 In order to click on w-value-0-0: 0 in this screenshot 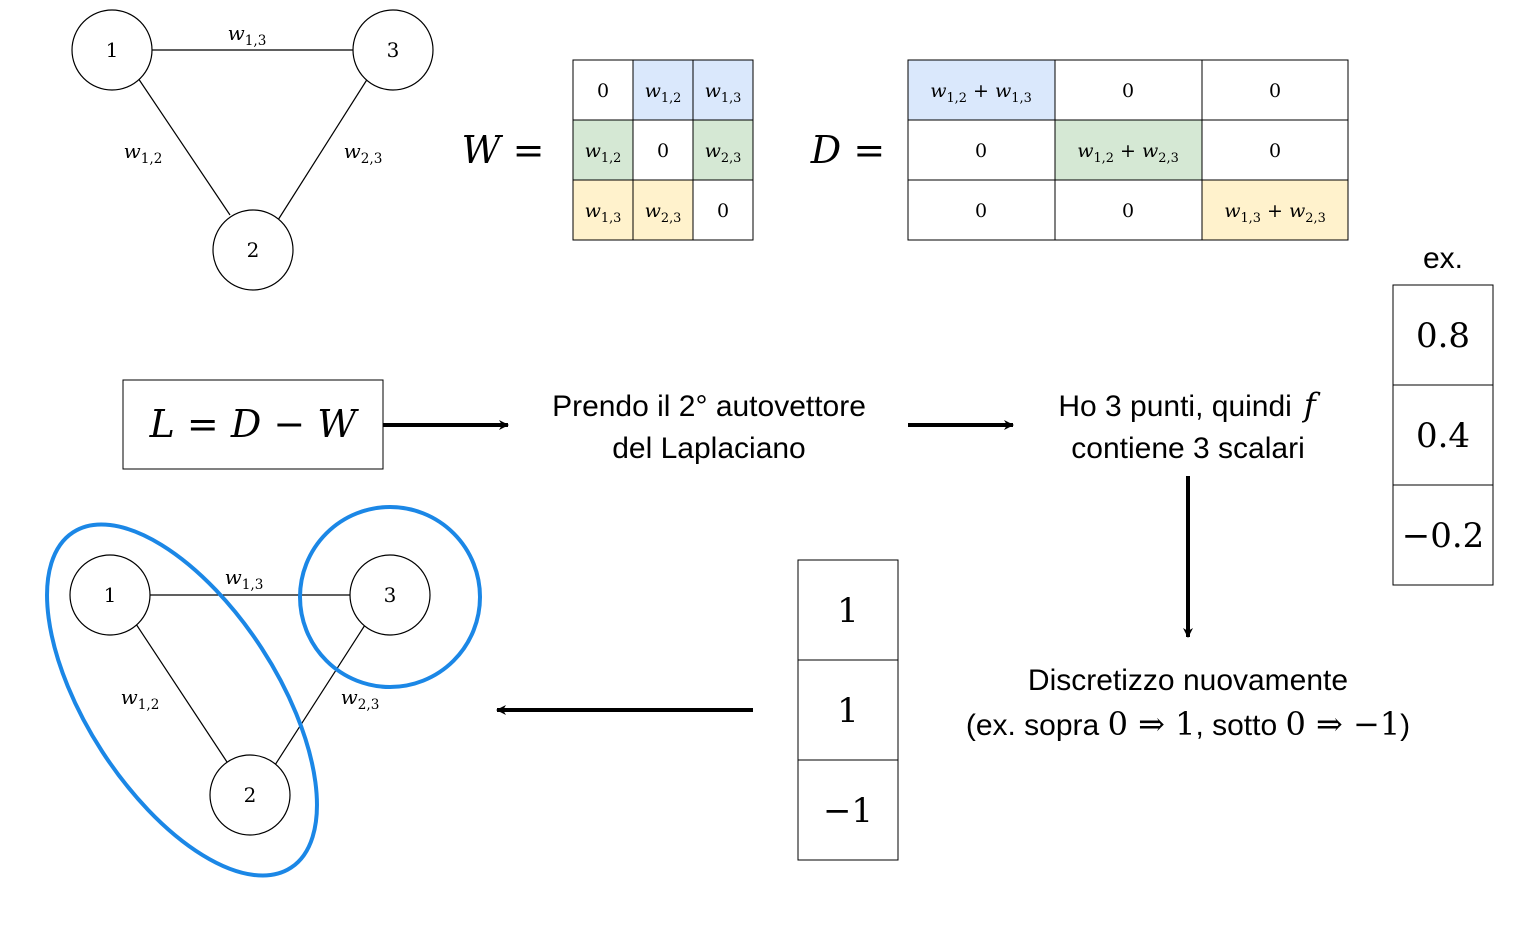, I will do `click(603, 91)`.